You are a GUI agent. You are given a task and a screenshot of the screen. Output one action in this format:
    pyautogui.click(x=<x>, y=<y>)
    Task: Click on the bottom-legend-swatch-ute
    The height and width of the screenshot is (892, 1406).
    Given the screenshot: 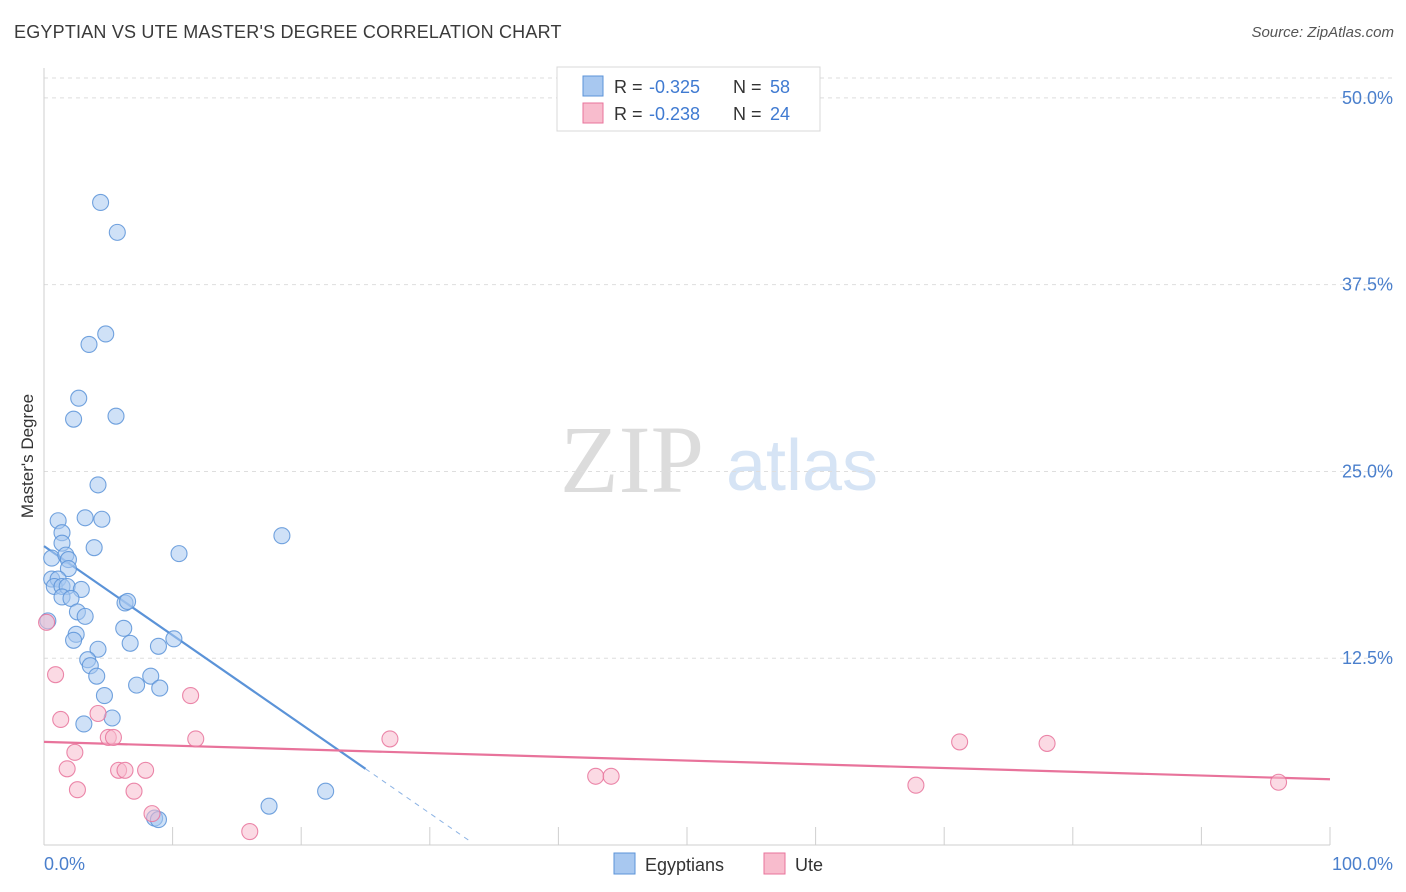 What is the action you would take?
    pyautogui.click(x=774, y=863)
    